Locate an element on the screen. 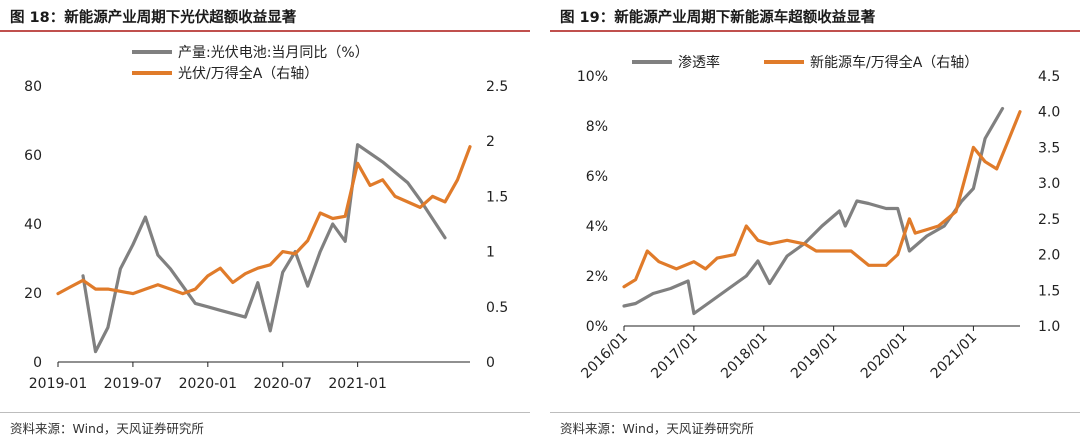 The width and height of the screenshot is (1080, 445). right-legend-1-label: 渗透率 is located at coordinates (699, 62).